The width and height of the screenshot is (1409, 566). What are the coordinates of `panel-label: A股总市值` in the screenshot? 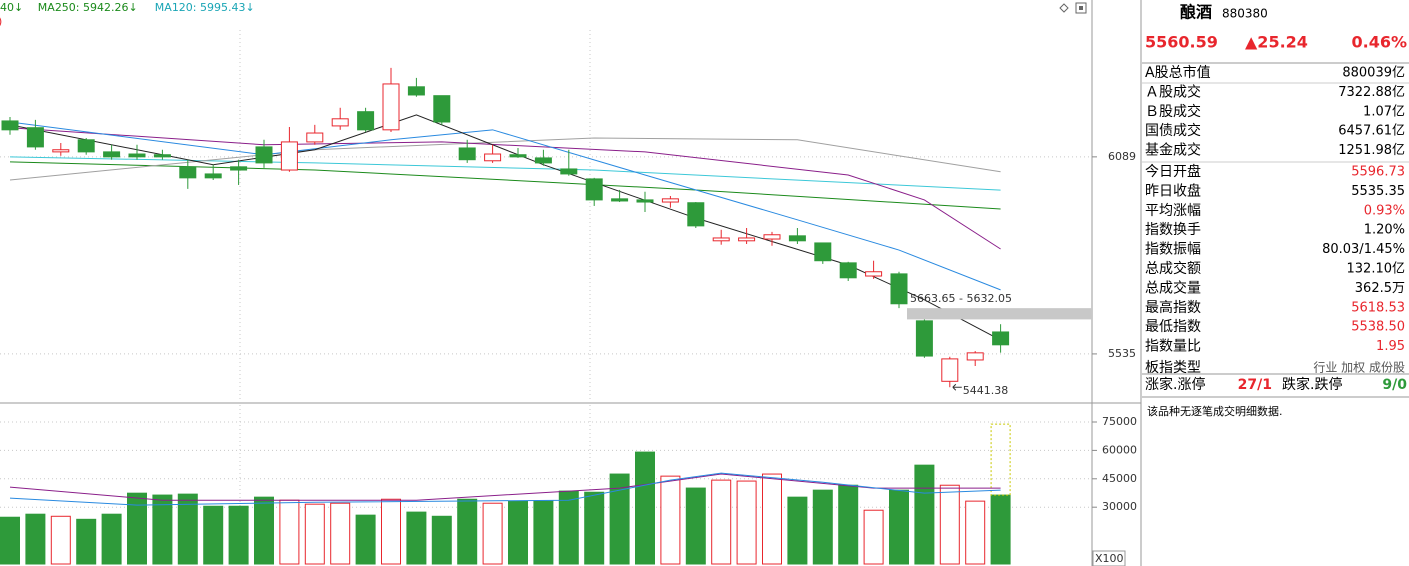 It's located at (1178, 72).